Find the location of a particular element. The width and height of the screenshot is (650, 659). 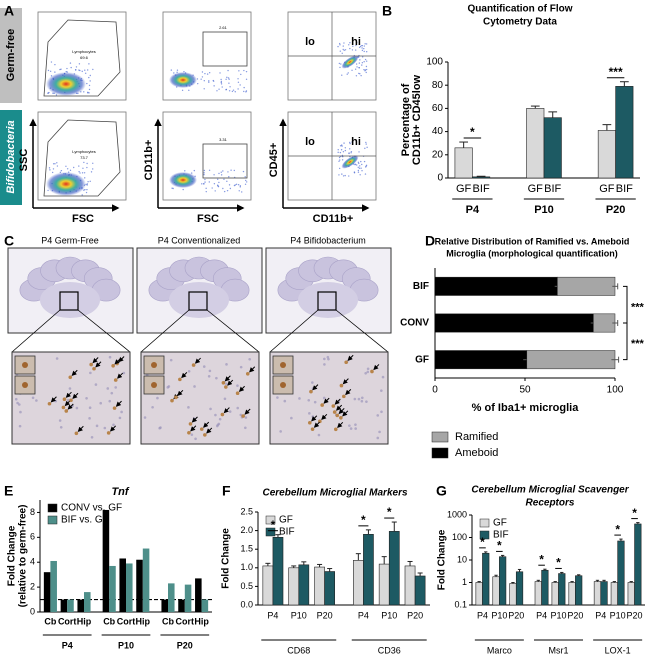

x-tick-label: P20 is located at coordinates (415, 615).